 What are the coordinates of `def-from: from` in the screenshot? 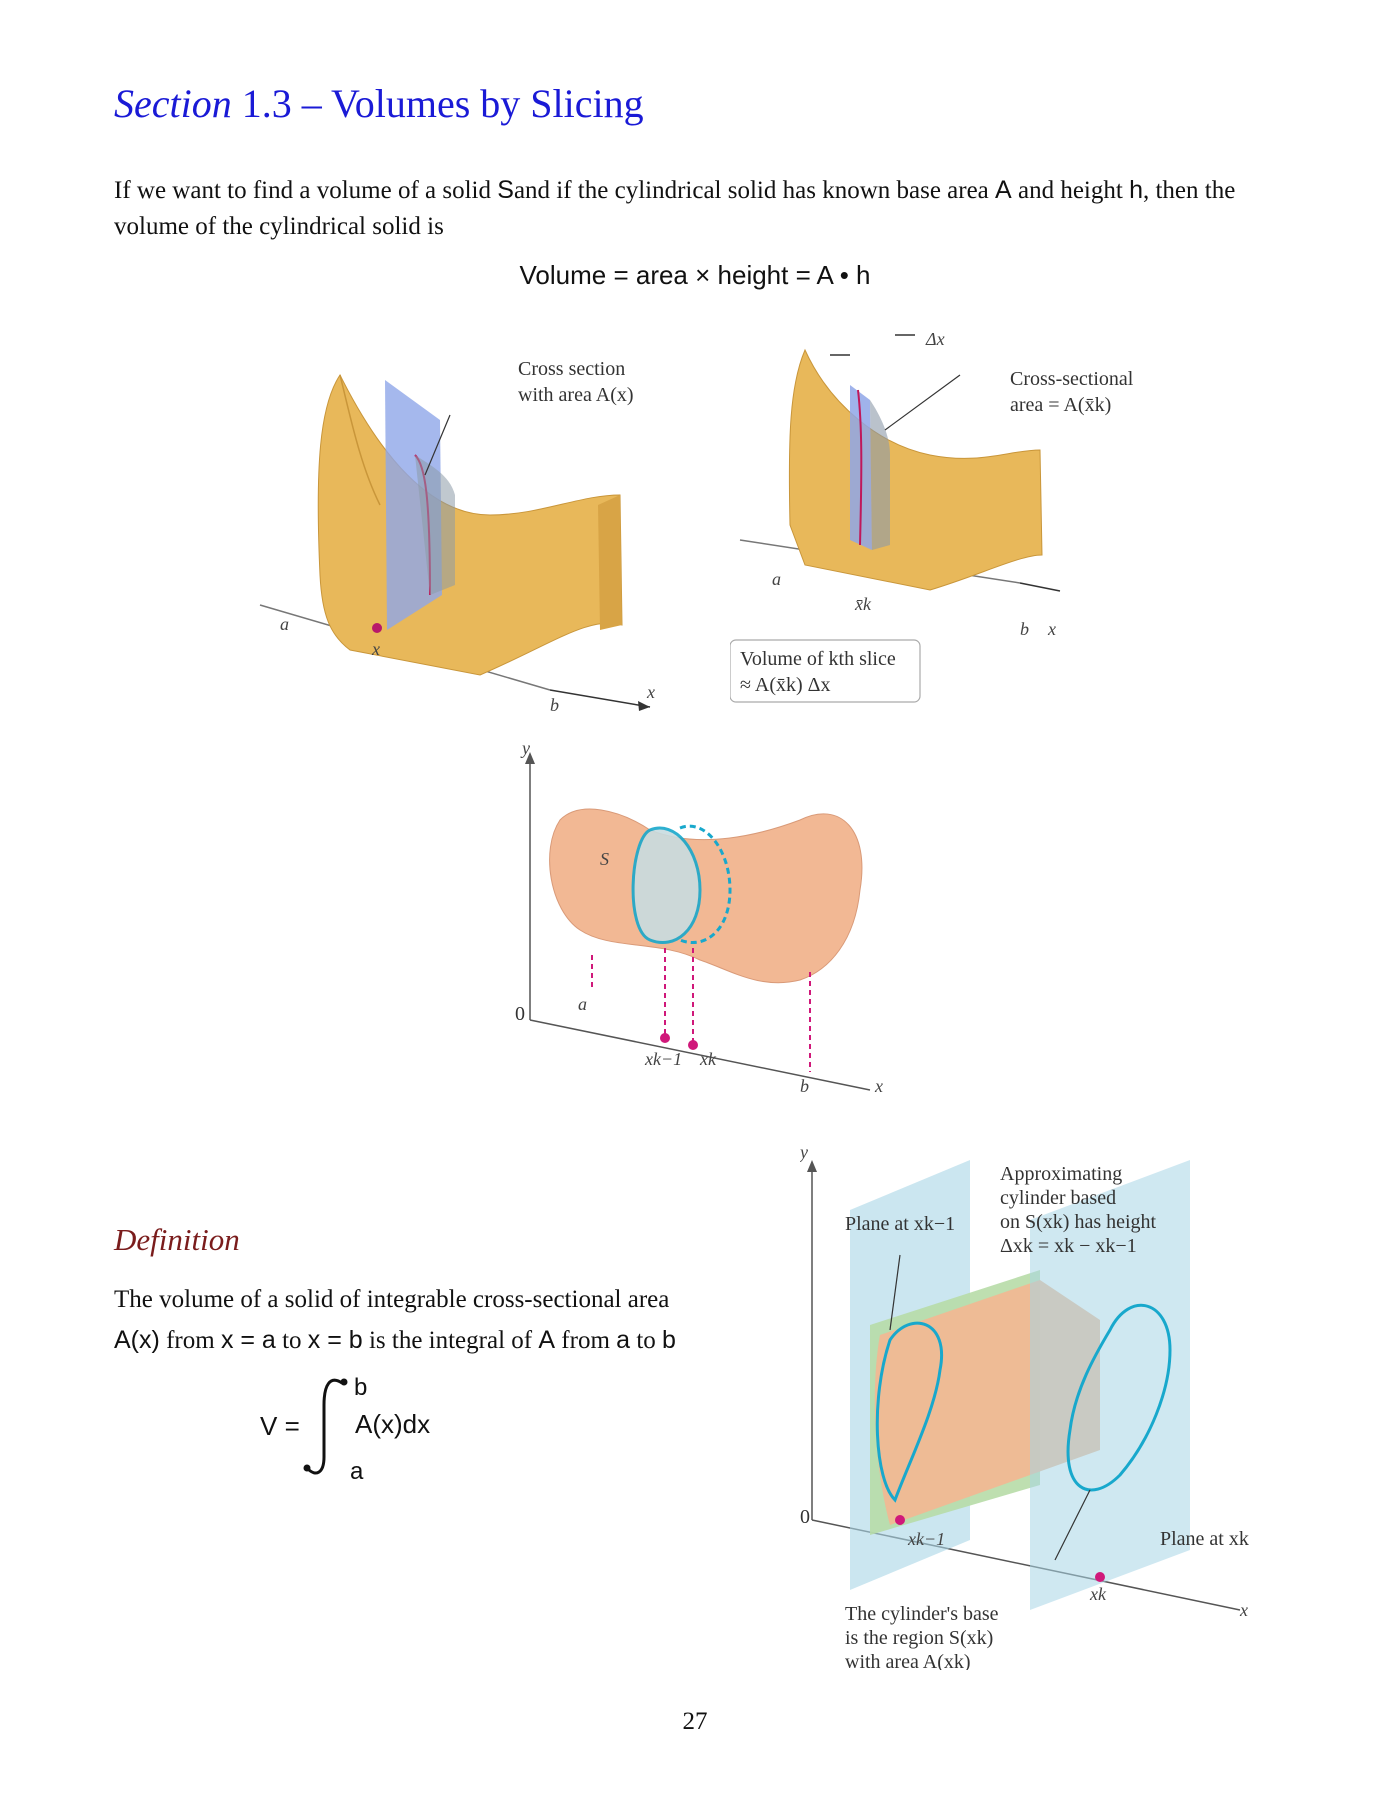 It's located at (190, 1340).